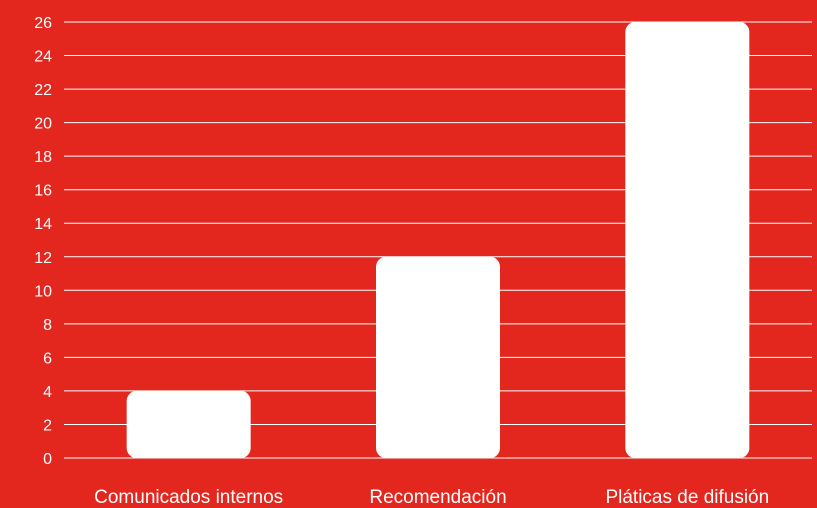 The image size is (817, 508). What do you see at coordinates (188, 497) in the screenshot?
I see `x-category-label: Comunicados internos` at bounding box center [188, 497].